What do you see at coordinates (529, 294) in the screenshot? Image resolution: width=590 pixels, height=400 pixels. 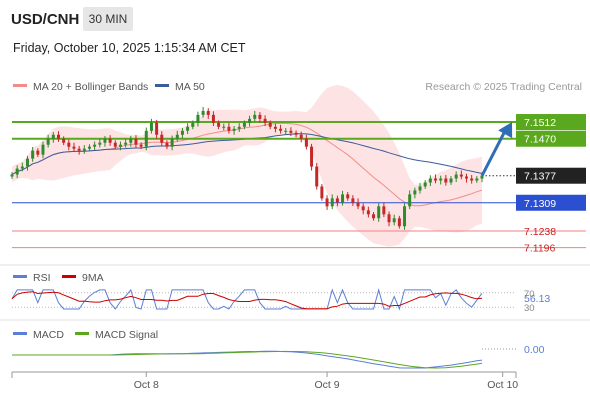 I see `rsi-tick-0: 70` at bounding box center [529, 294].